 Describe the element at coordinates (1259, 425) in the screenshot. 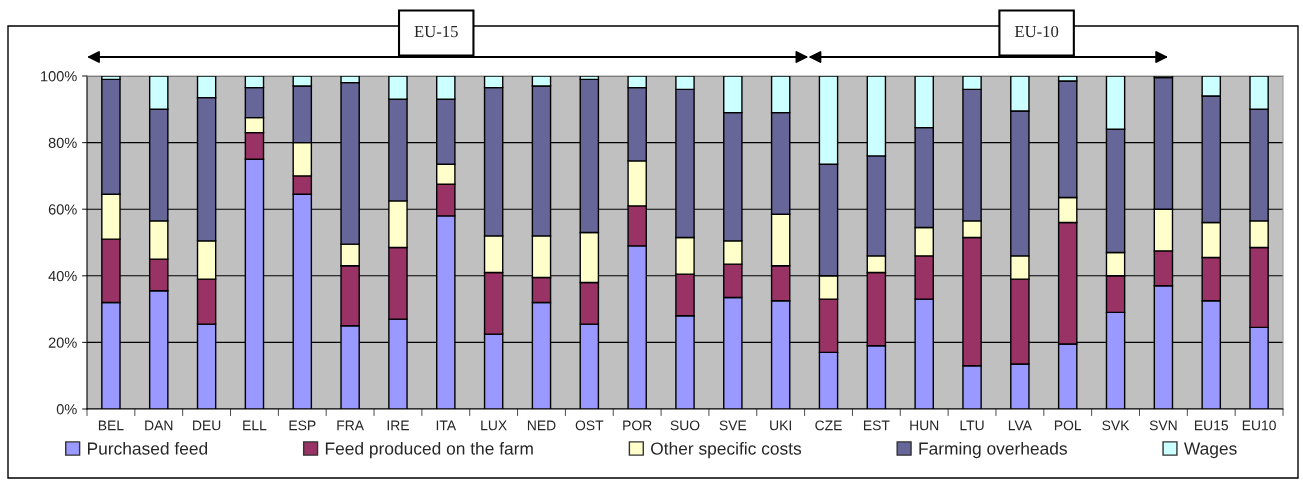

I see `x-tick-label: EU10` at that location.